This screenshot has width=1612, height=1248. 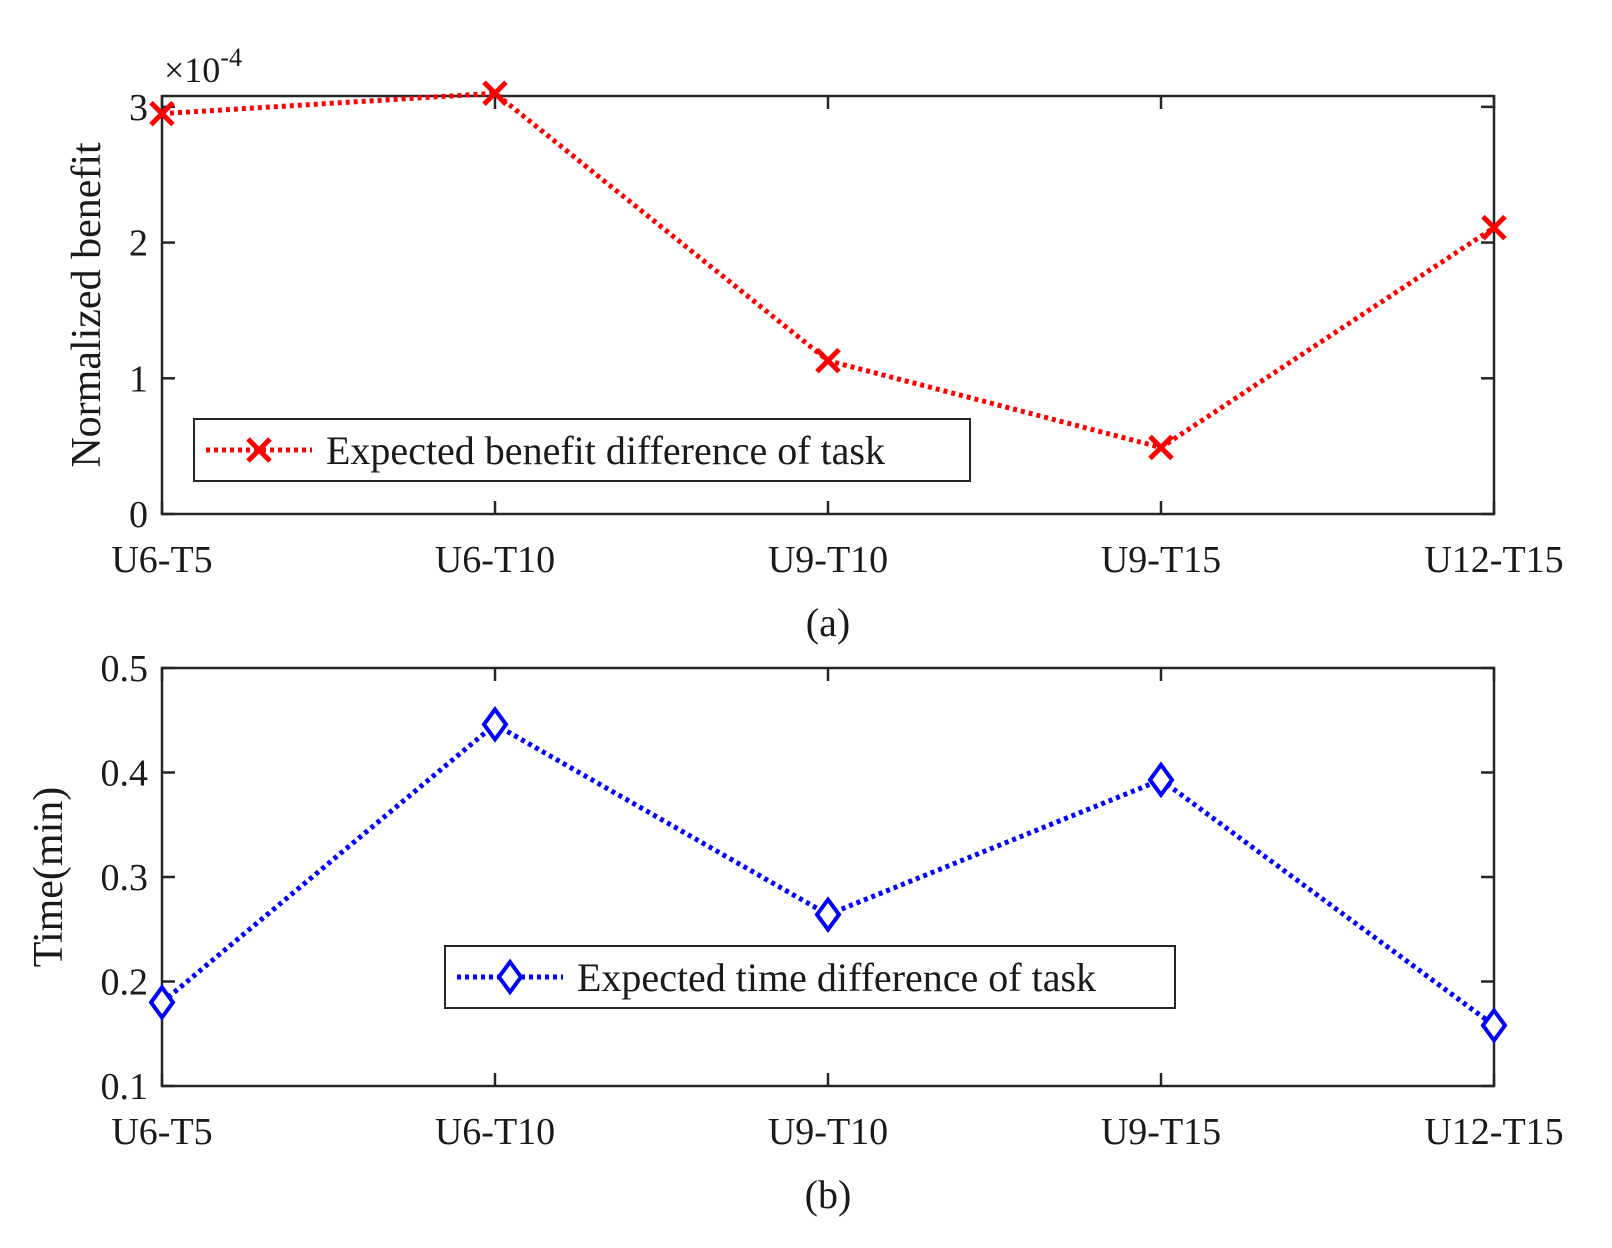 I want to click on y-axis-title: Normalized benefit, so click(x=87, y=305).